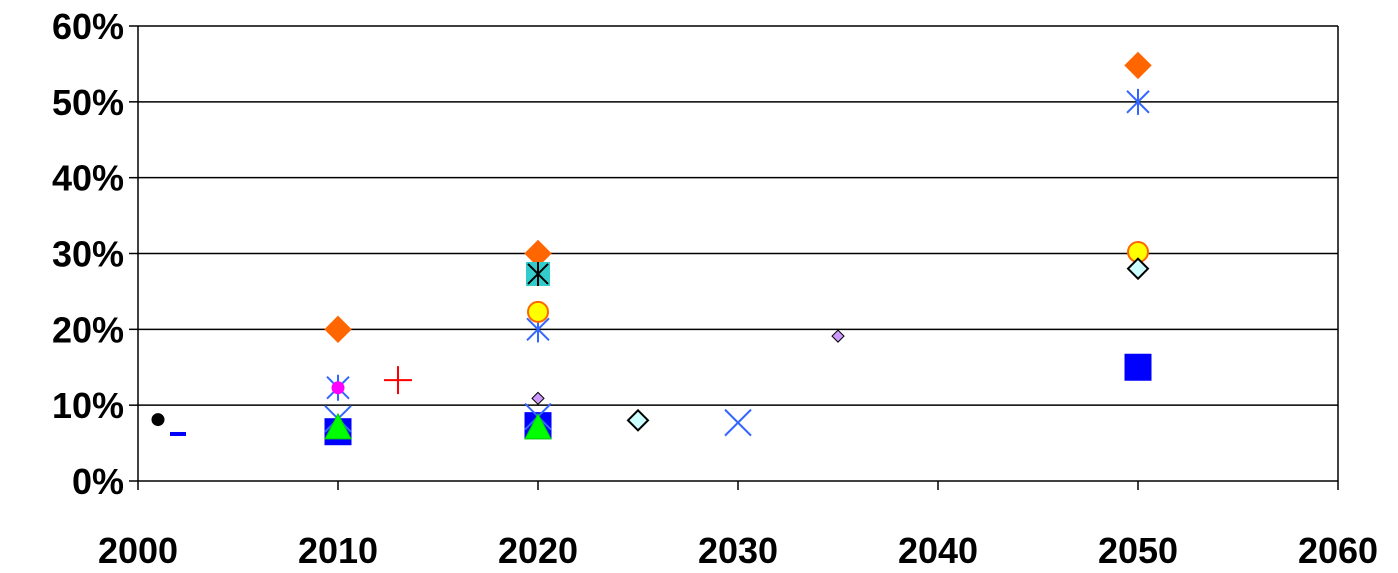  I want to click on data-point-plus, so click(398, 380).